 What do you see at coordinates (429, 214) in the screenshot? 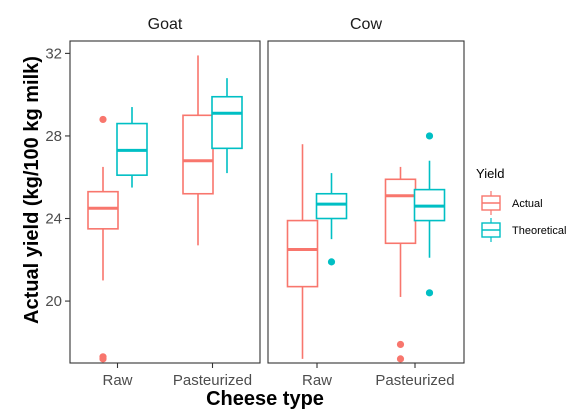
I see `box-theoretical-cow-pasteurized` at bounding box center [429, 214].